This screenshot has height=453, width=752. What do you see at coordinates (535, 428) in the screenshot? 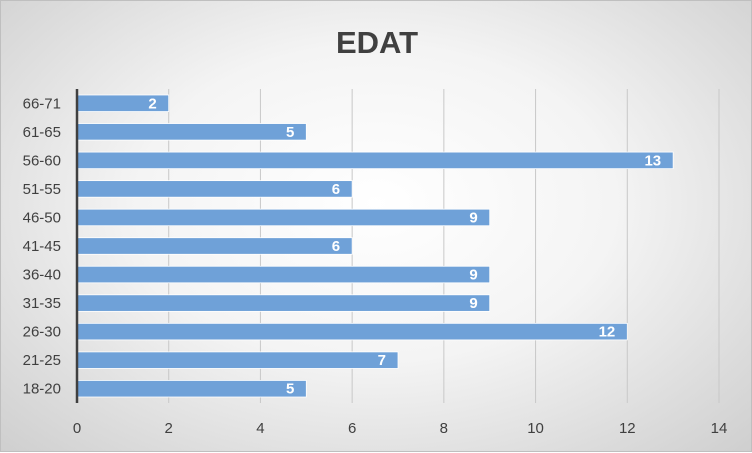
I see `x-tick-label: 10` at bounding box center [535, 428].